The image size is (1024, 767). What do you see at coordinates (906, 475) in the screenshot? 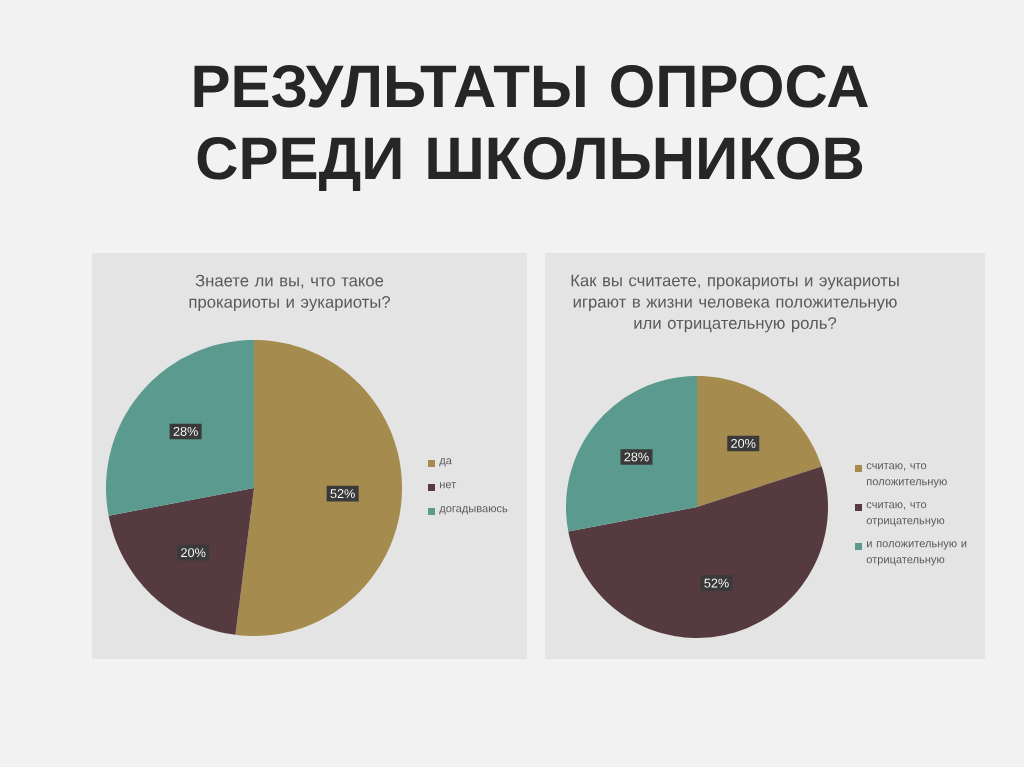
I see `legend-label: считаю, что положительную` at bounding box center [906, 475].